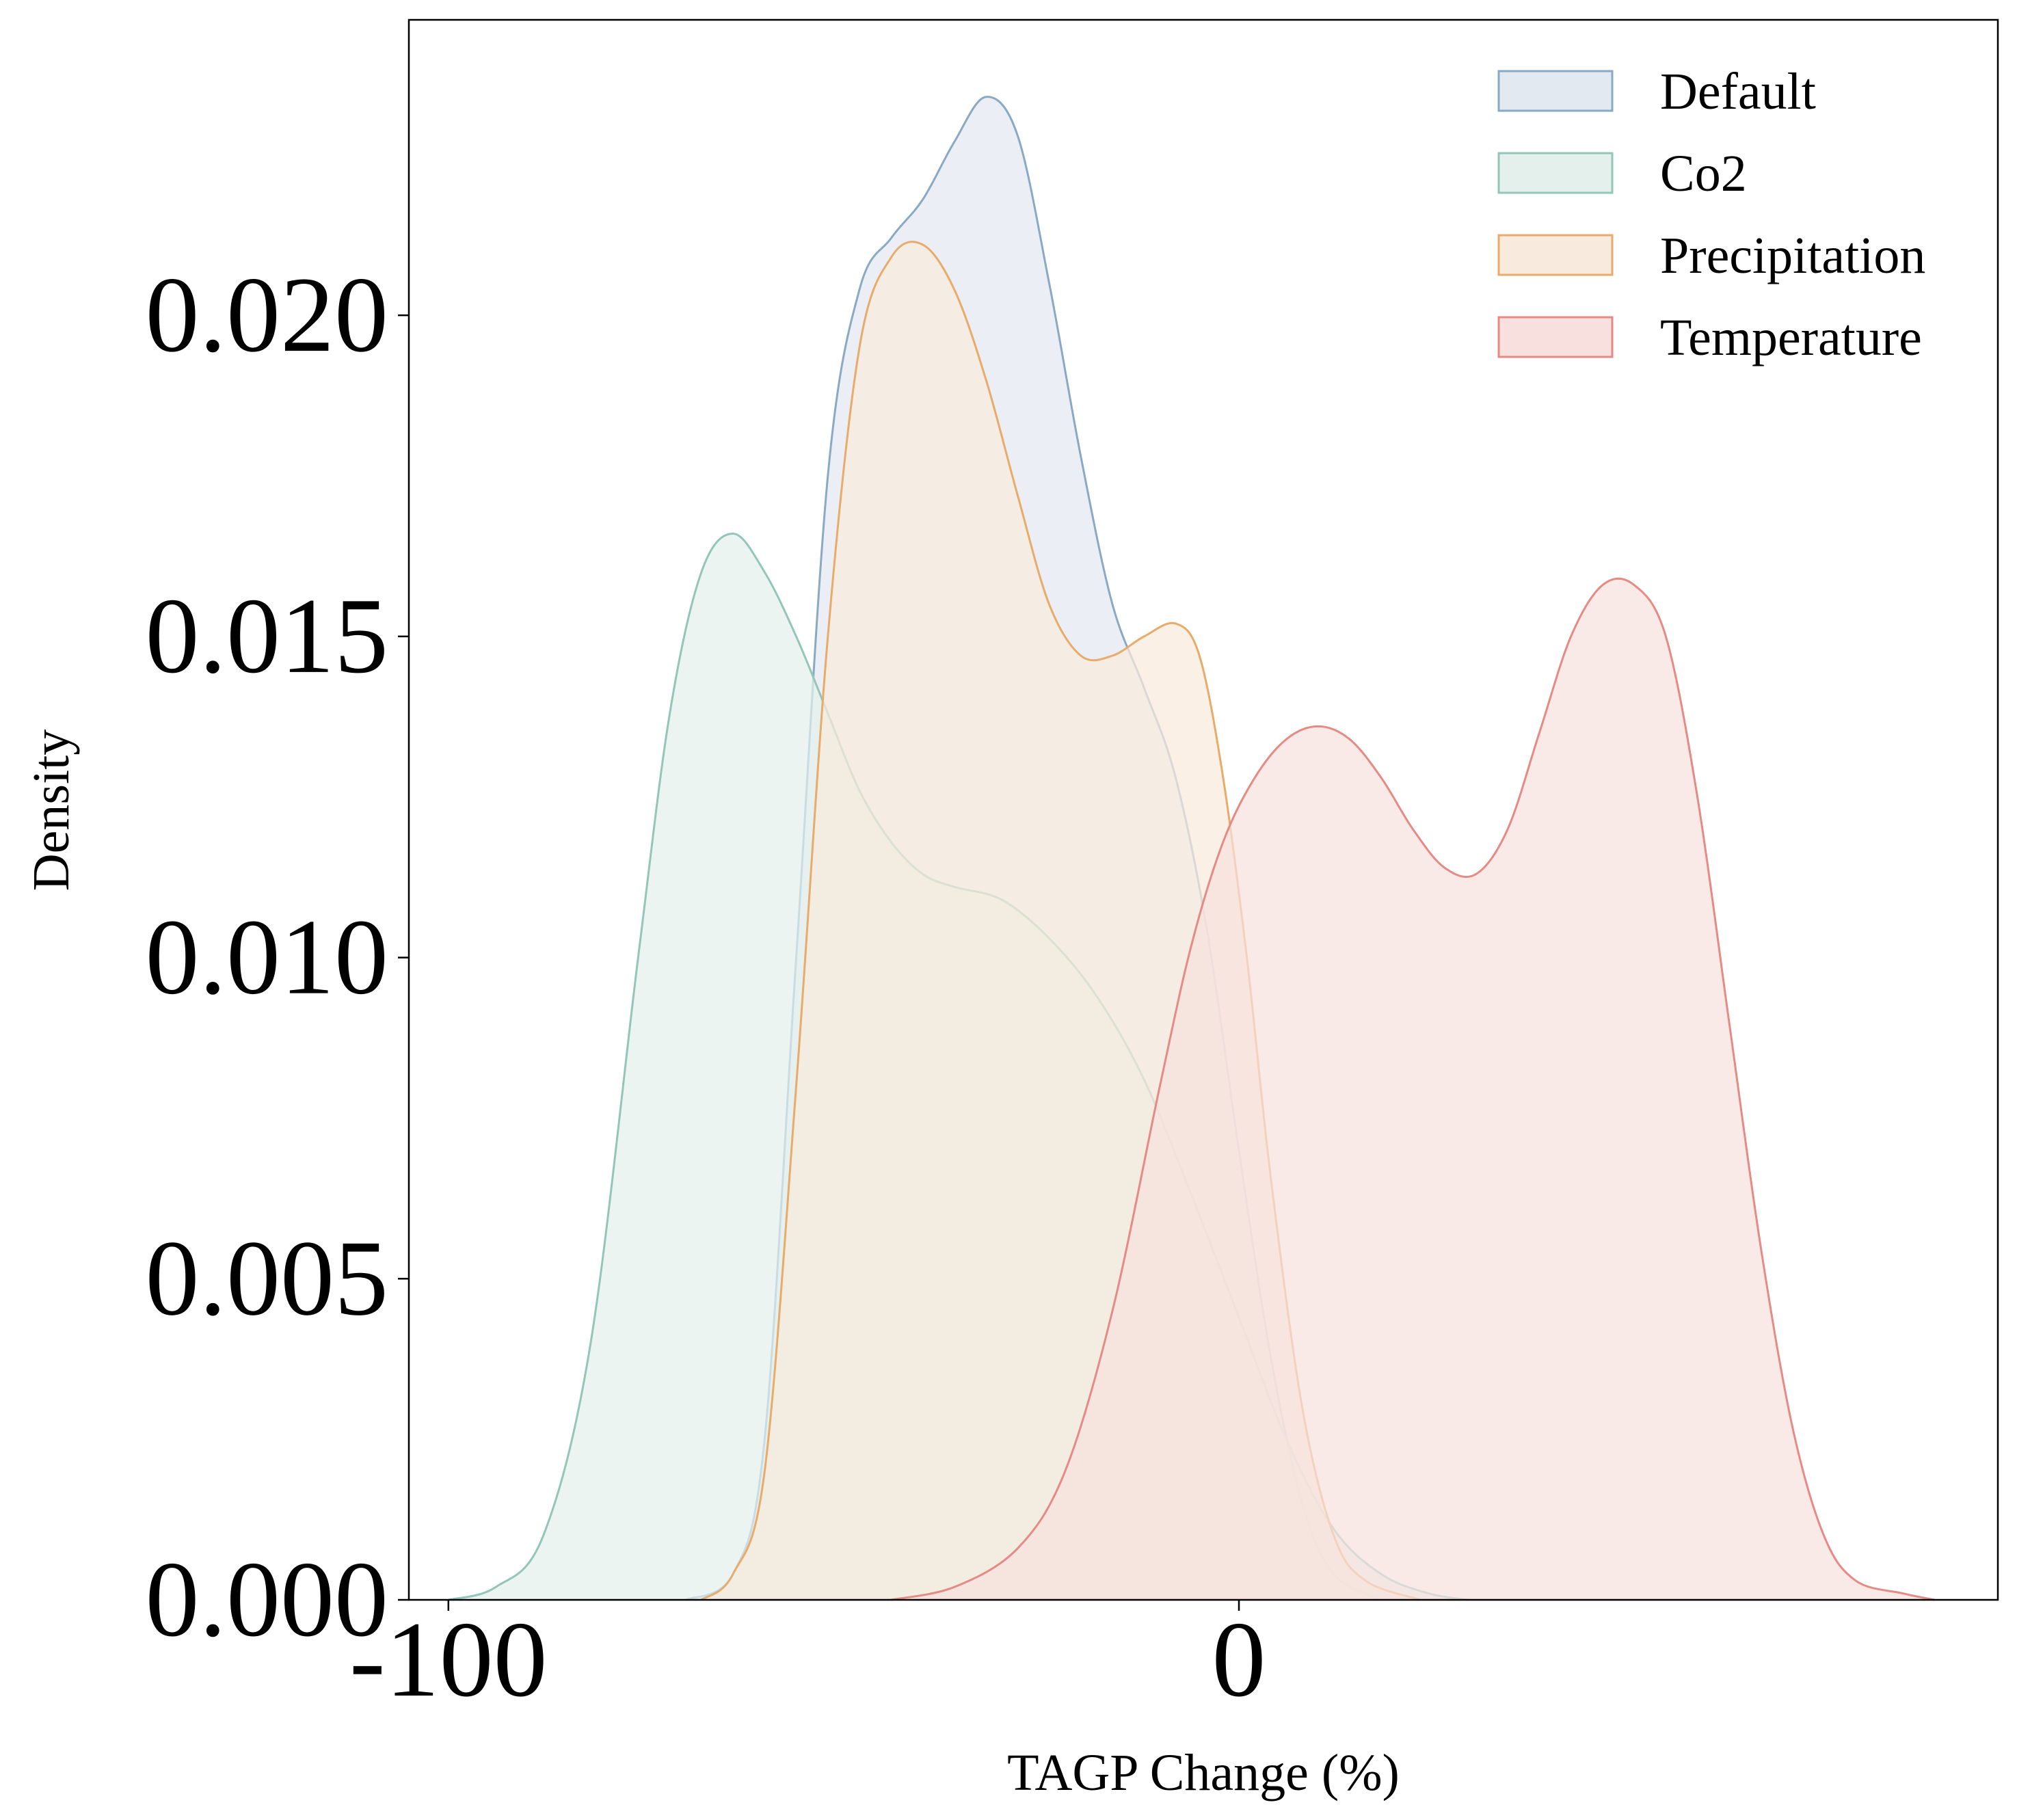 This screenshot has height=1820, width=2017. Describe the element at coordinates (267, 1599) in the screenshot. I see `y-tick-label: 0.000` at that location.